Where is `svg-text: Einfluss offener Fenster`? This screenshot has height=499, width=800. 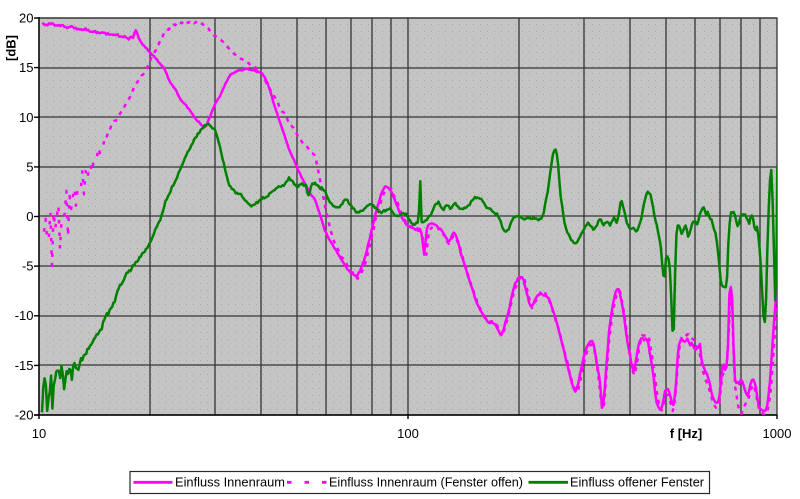
svg-text: Einfluss offener Fenster is located at coordinates (637, 482).